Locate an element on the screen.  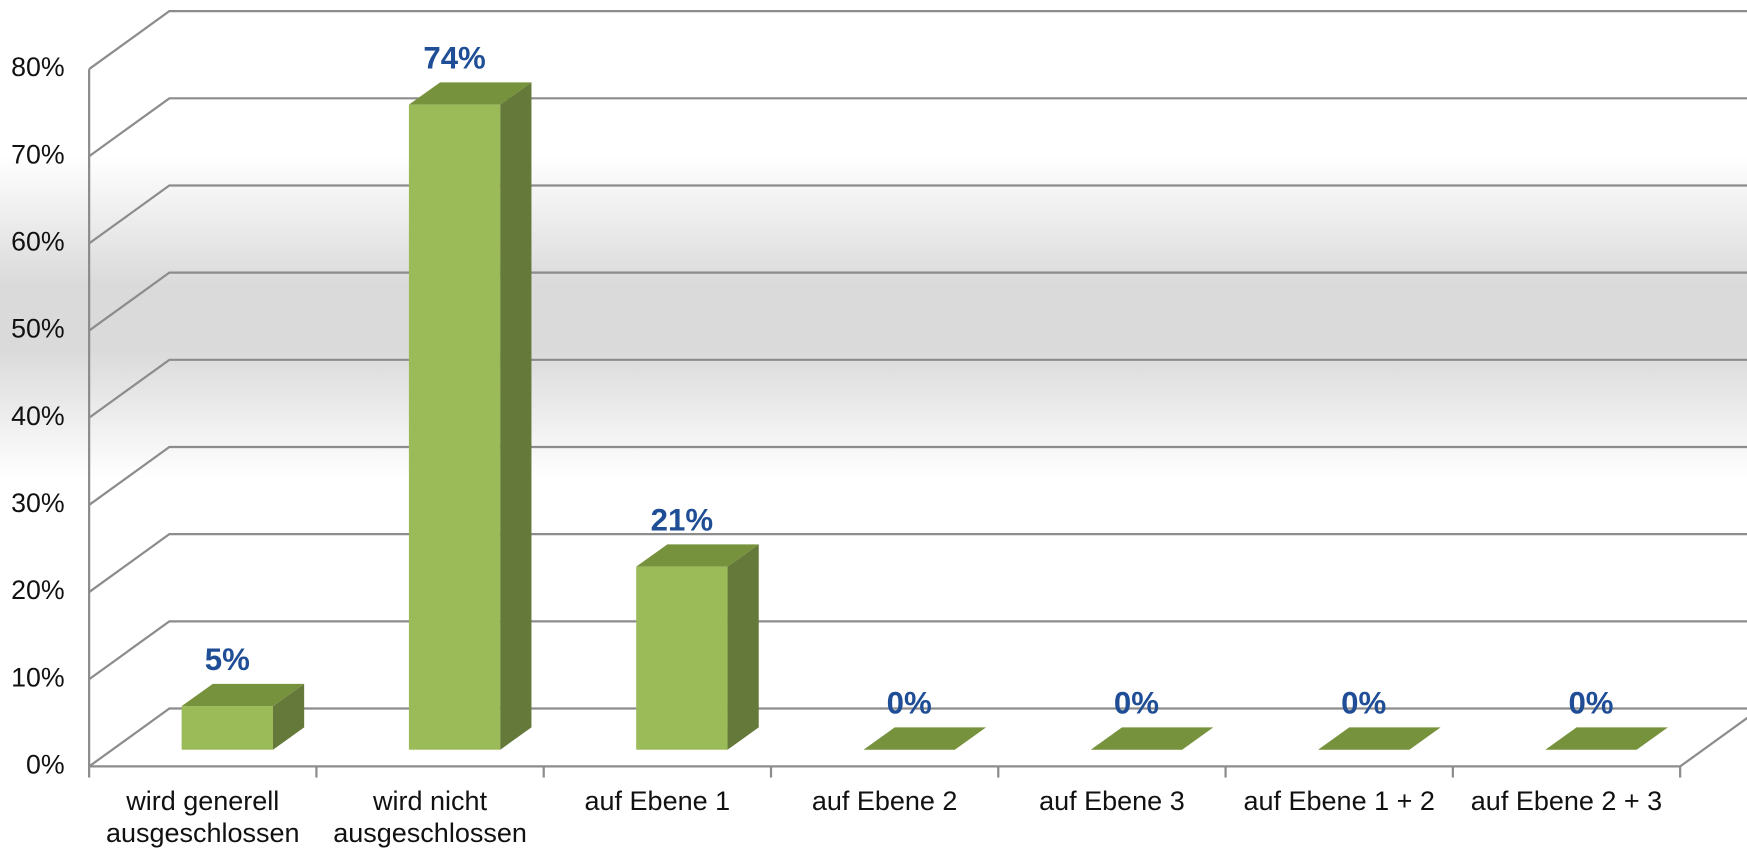
y-tick-label: 70% is located at coordinates (37, 154).